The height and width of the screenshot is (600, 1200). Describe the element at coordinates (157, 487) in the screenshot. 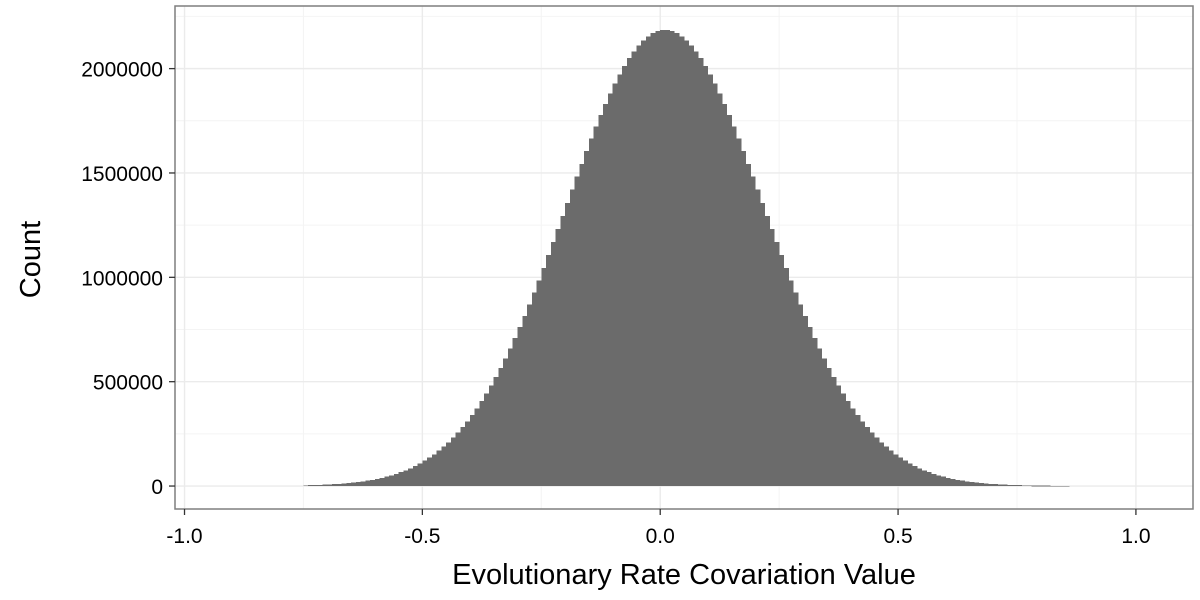

I see `y-tick-label: 0` at that location.